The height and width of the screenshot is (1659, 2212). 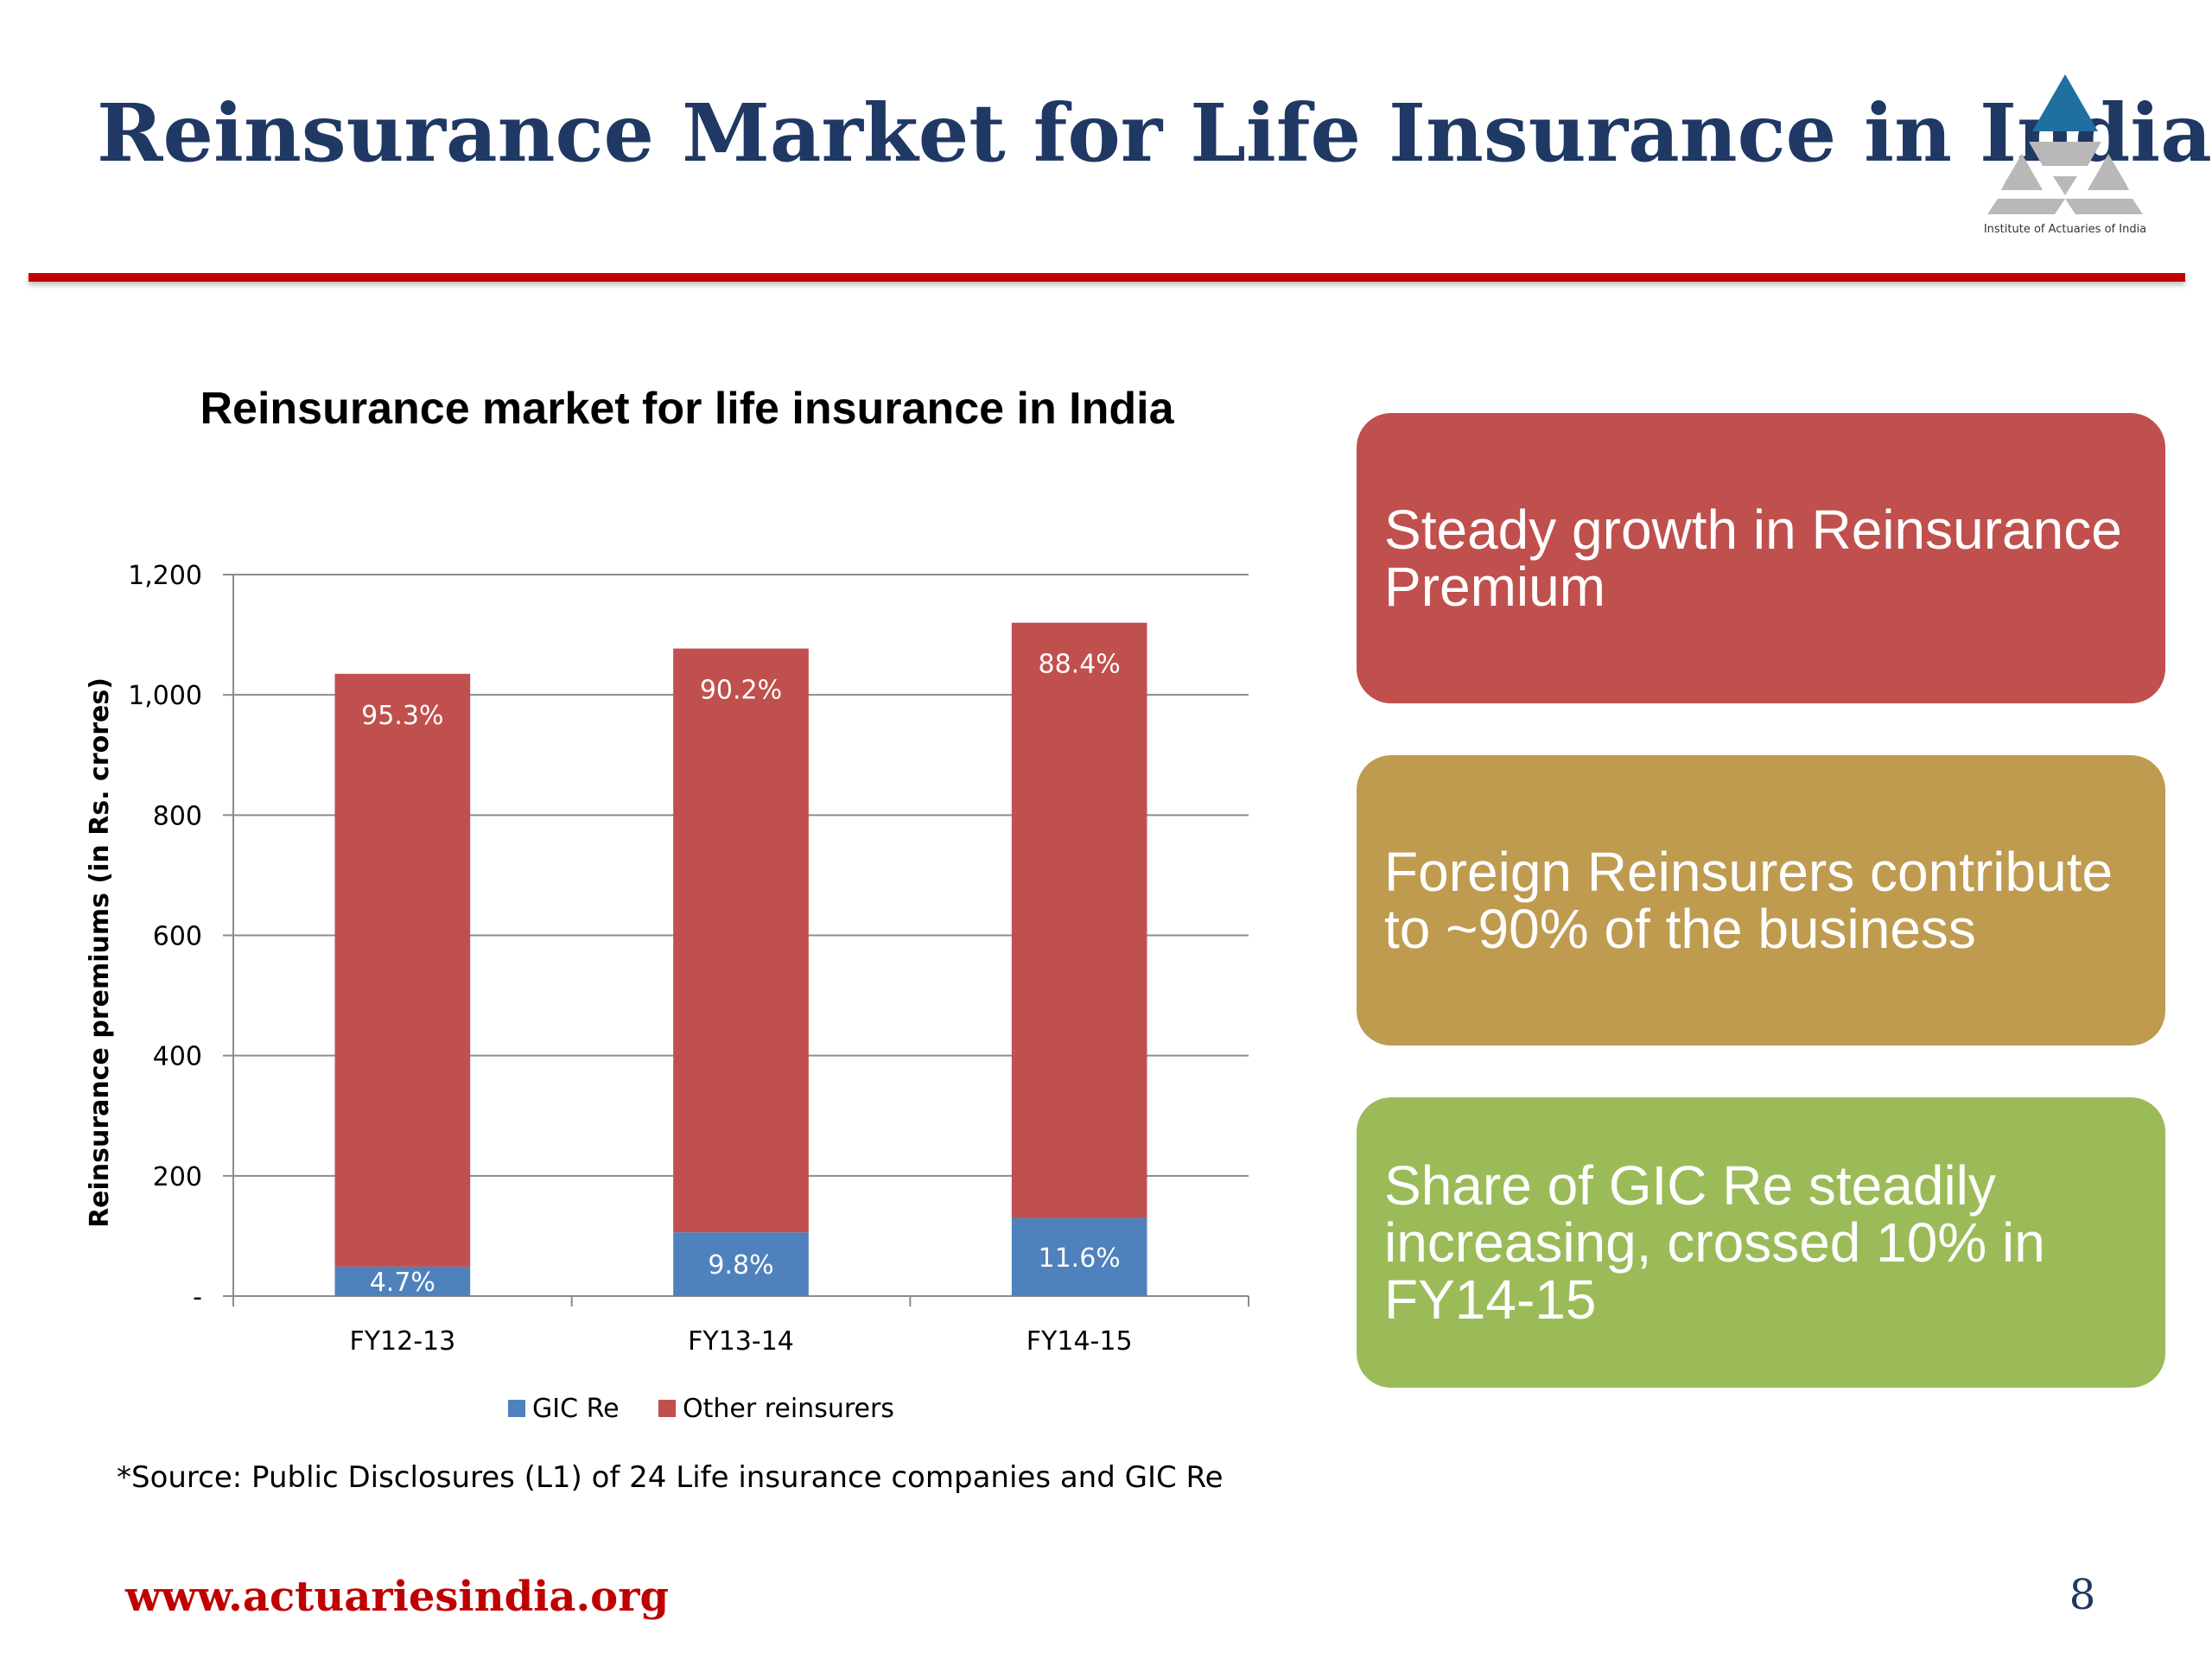 What do you see at coordinates (1080, 1341) in the screenshot?
I see `x-tick-label: FY14-15` at bounding box center [1080, 1341].